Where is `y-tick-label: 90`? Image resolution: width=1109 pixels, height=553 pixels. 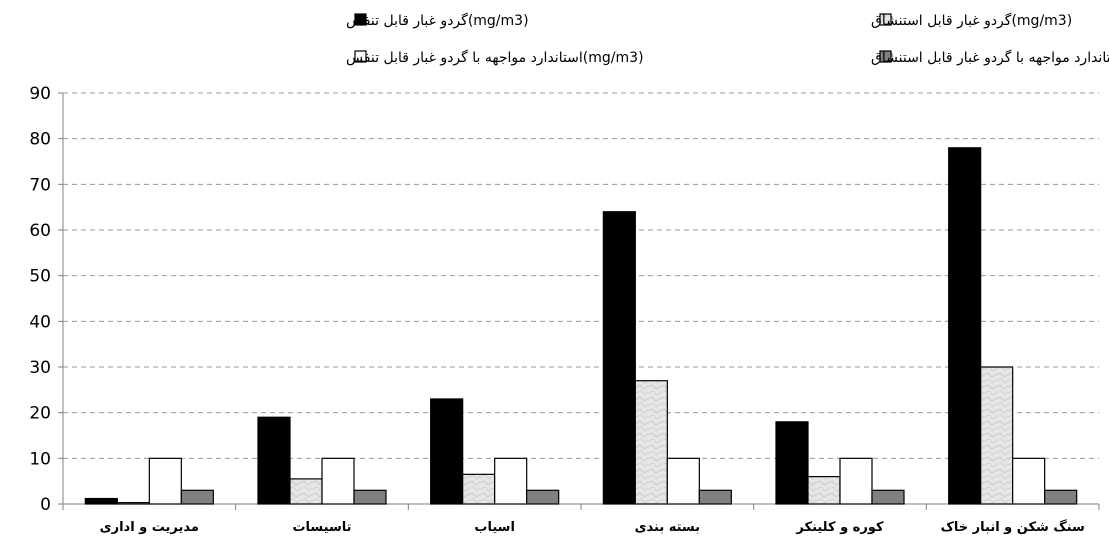 y-tick-label: 90 is located at coordinates (40, 94).